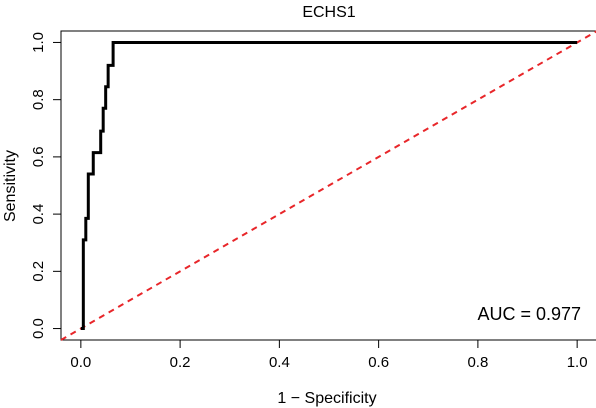 The height and width of the screenshot is (408, 596). Describe the element at coordinates (477, 362) in the screenshot. I see `x-tick-label: 0.8` at that location.